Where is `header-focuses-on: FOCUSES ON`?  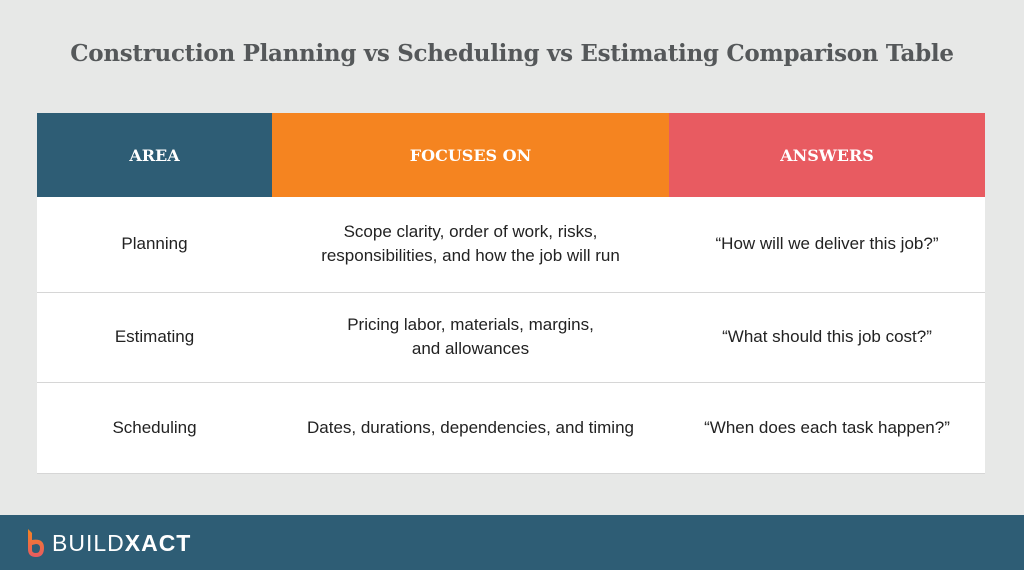
header-focuses-on: FOCUSES ON is located at coordinates (470, 155).